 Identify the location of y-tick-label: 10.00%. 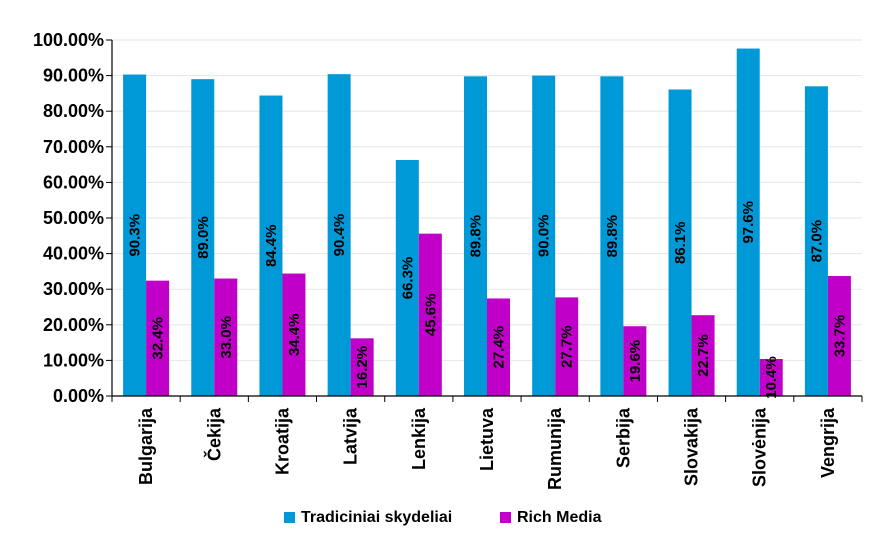
(73, 360).